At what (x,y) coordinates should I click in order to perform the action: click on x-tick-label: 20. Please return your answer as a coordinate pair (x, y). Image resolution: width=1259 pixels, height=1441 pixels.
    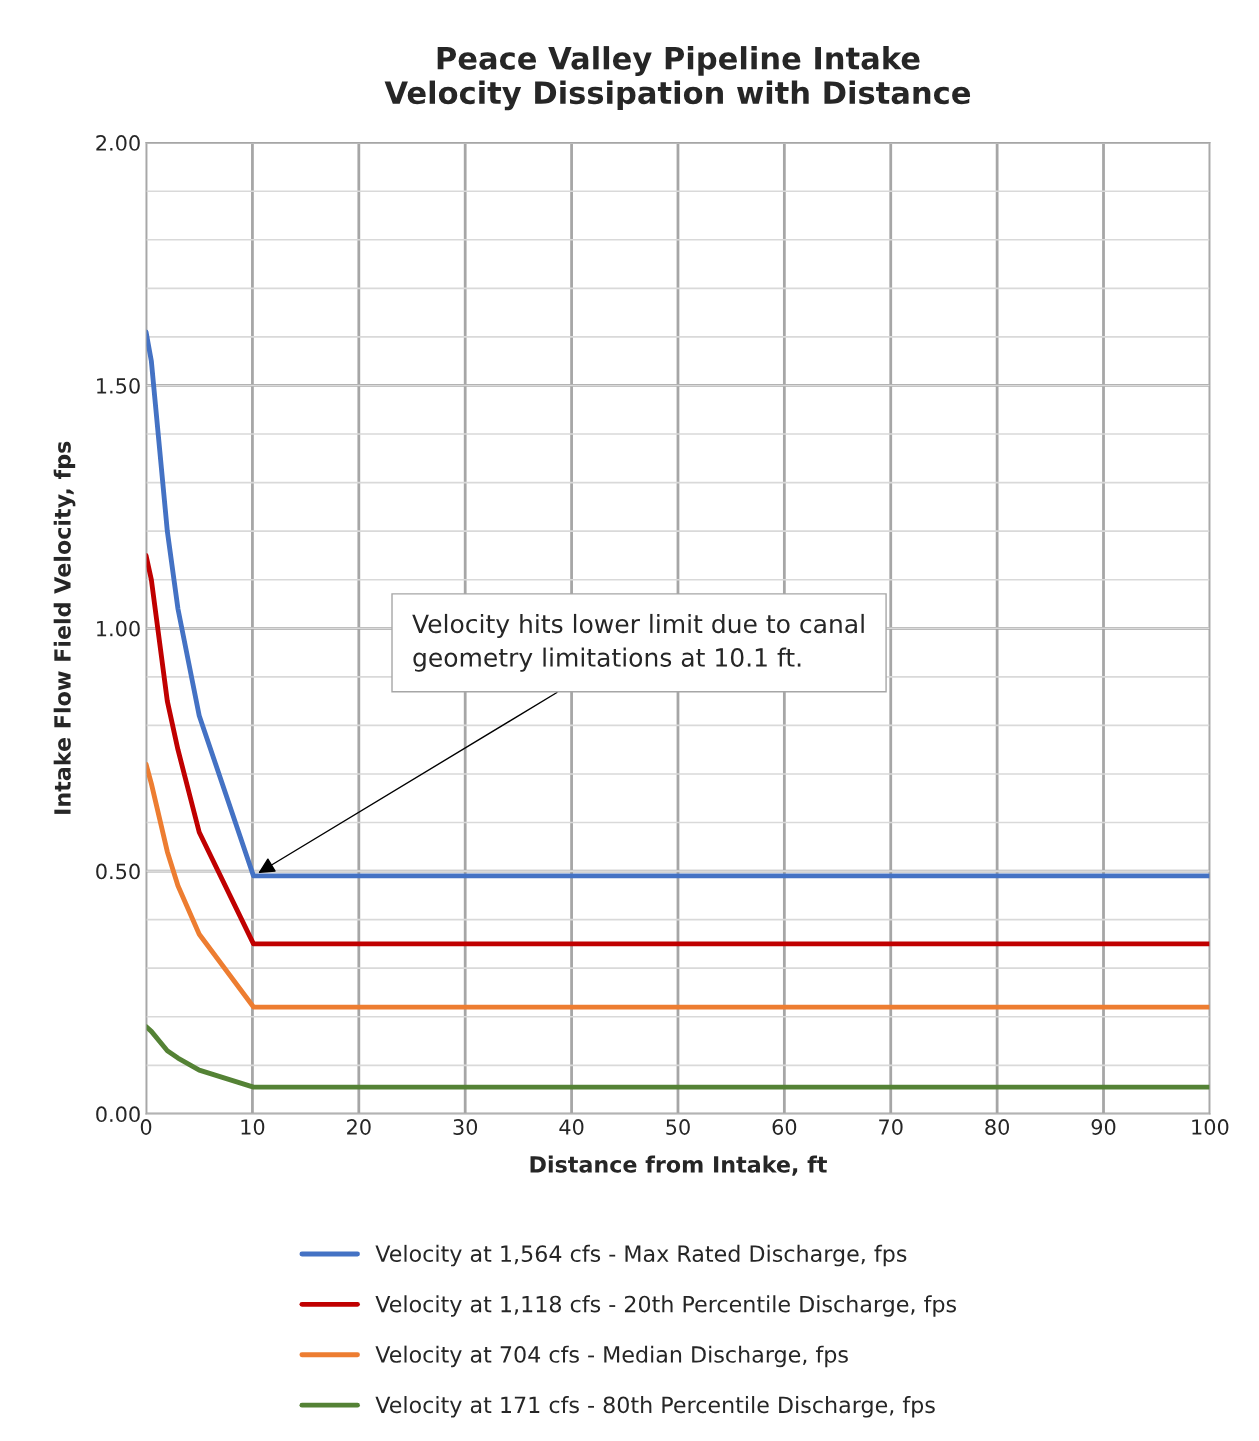
    Looking at the image, I should click on (359, 1127).